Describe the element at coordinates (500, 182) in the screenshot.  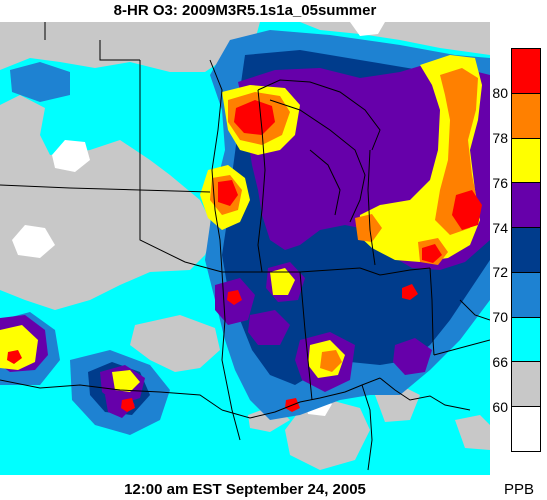
I see `legend-tick-label: 76` at that location.